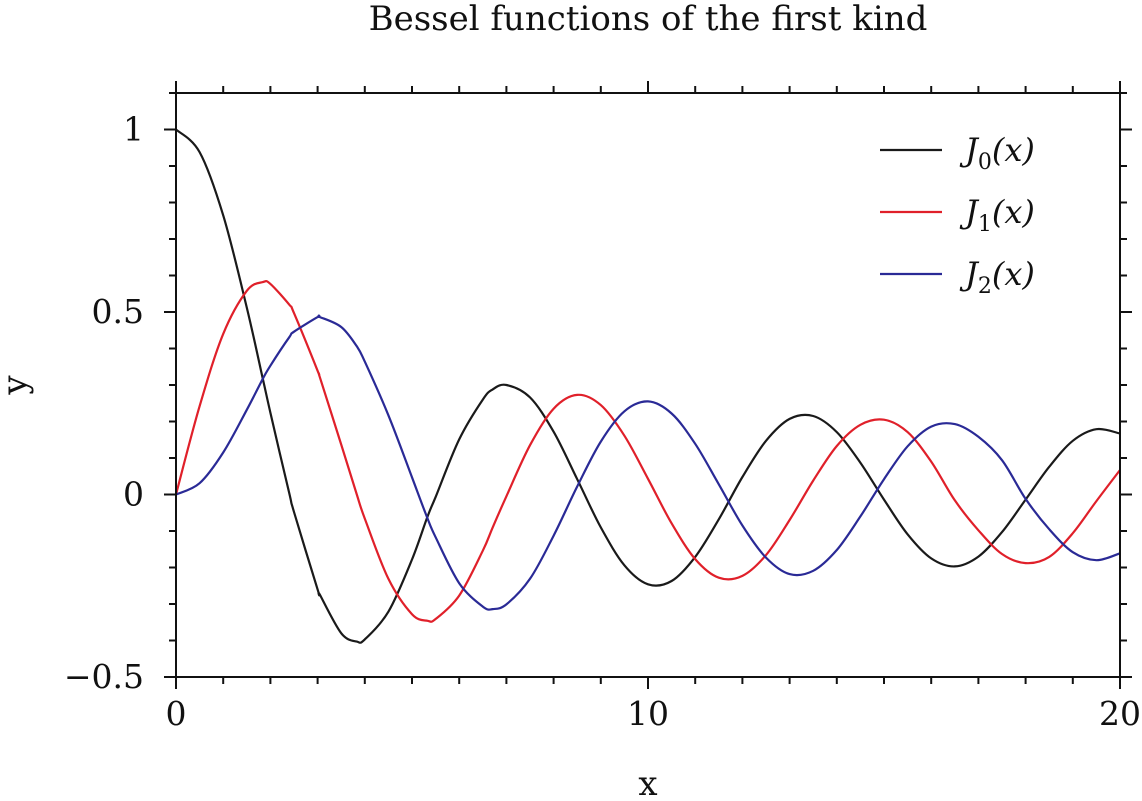 The image size is (1142, 801). What do you see at coordinates (647, 782) in the screenshot?
I see `x-axis-label: x` at bounding box center [647, 782].